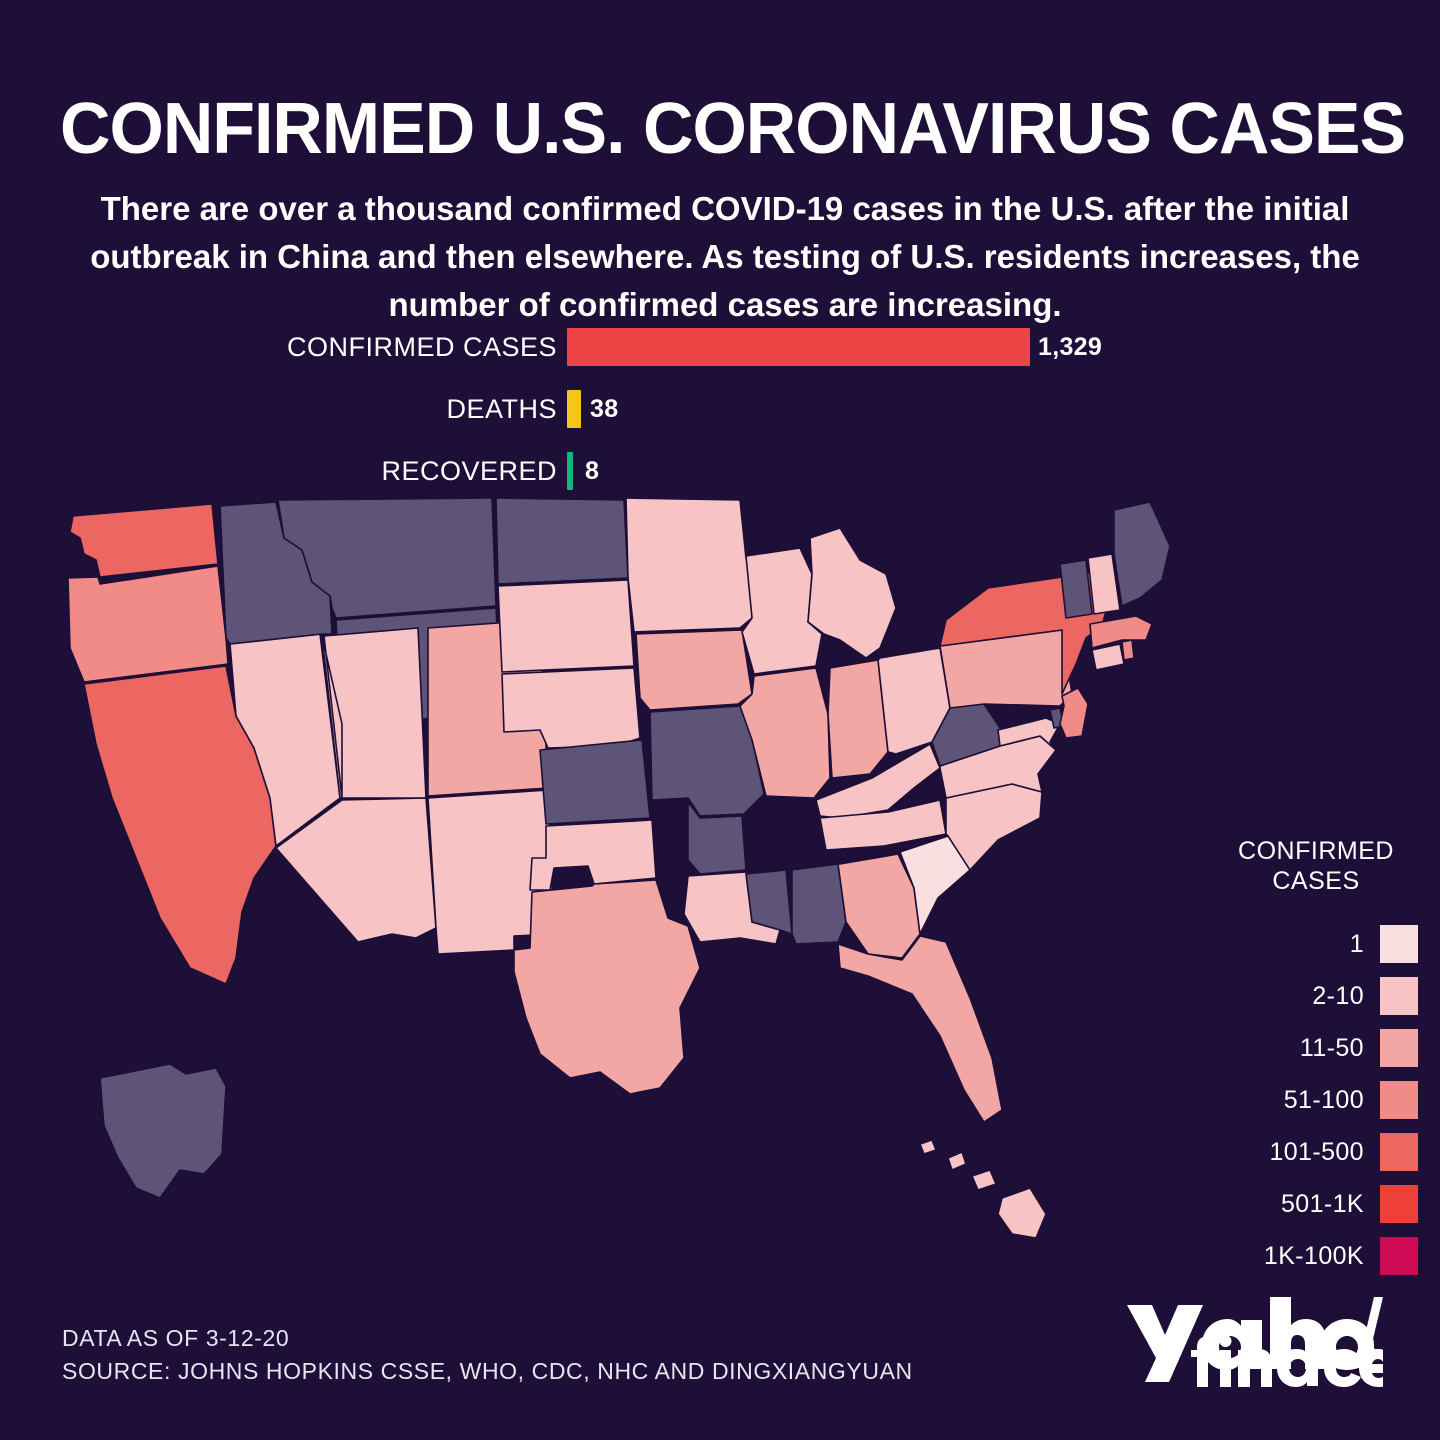 The height and width of the screenshot is (1440, 1440). Describe the element at coordinates (1076, 589) in the screenshot. I see `map-state-vt` at that location.